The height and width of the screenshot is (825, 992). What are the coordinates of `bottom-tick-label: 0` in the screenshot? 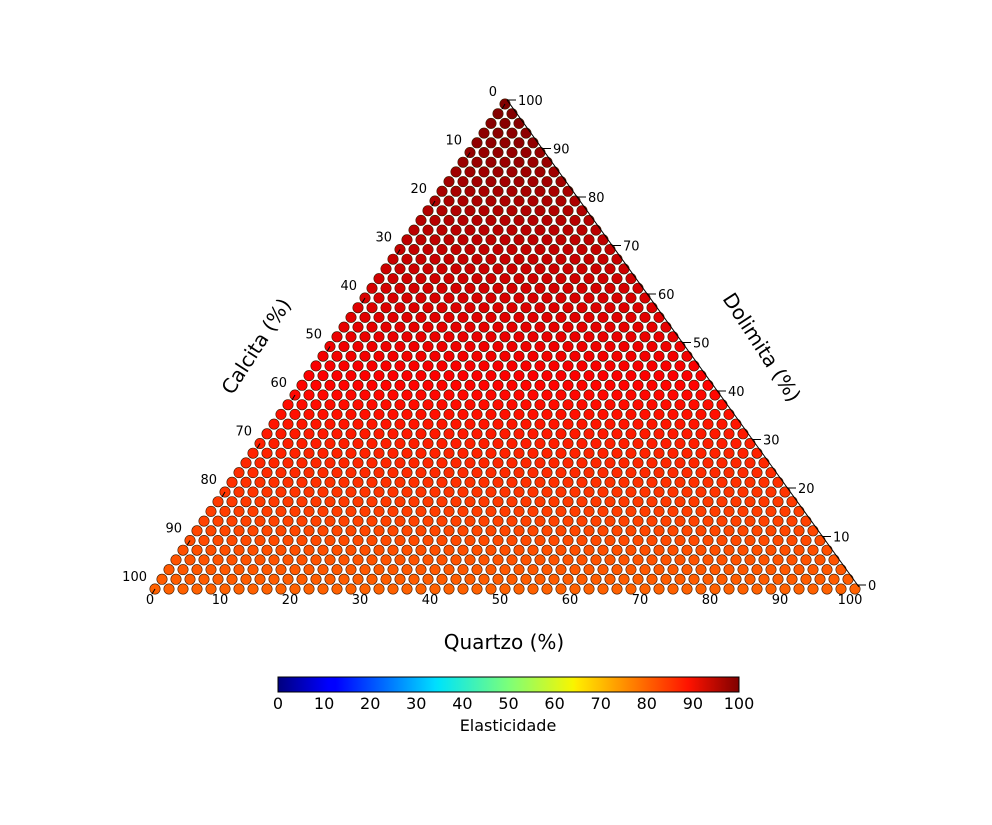 It's located at (150, 600).